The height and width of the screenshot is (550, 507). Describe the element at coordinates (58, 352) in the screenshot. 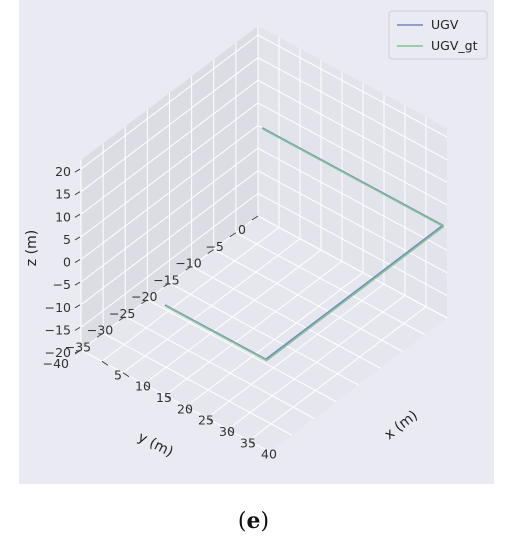

I see `z-tick-label: −20` at that location.